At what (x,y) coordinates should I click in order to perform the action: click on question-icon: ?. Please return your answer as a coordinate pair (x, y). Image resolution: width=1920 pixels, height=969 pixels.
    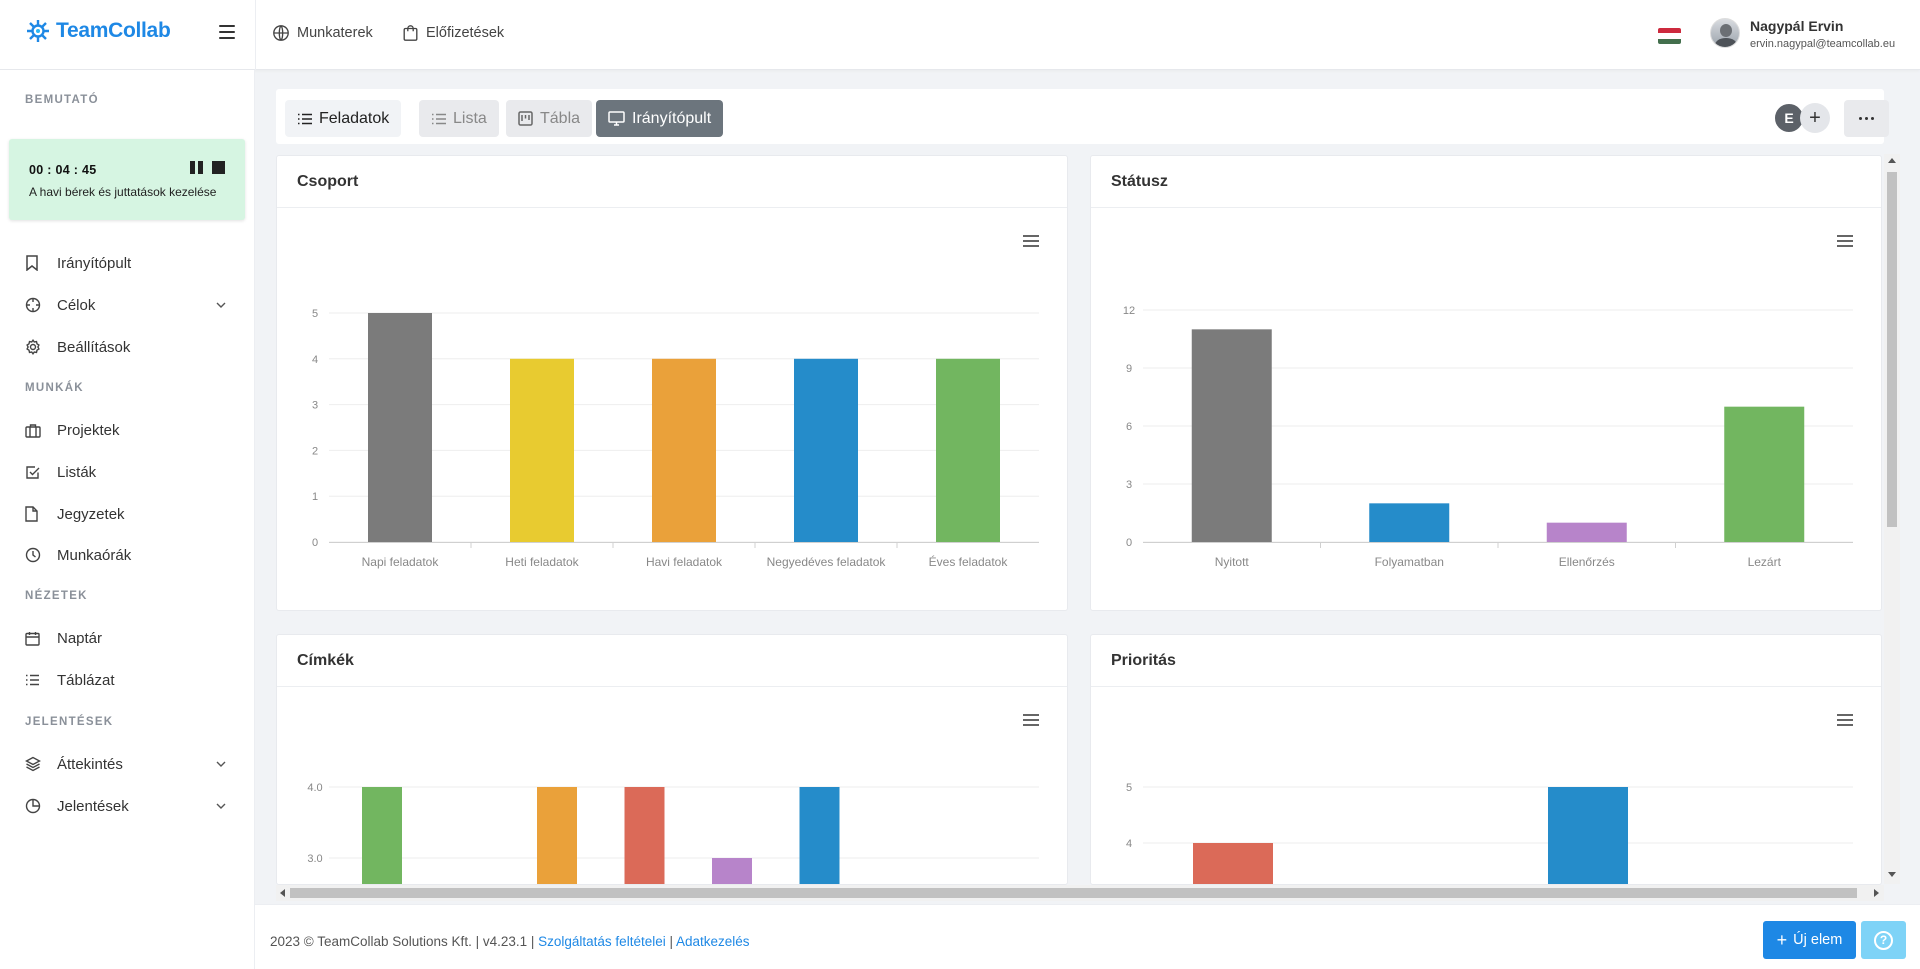
    Looking at the image, I should click on (1883, 940).